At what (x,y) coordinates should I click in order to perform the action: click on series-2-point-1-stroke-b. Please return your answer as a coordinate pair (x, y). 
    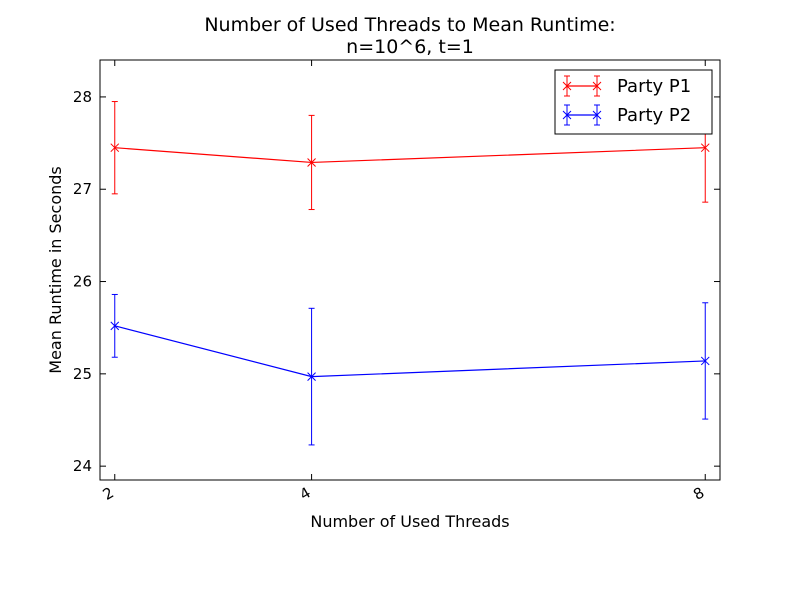
    Looking at the image, I should click on (115, 326).